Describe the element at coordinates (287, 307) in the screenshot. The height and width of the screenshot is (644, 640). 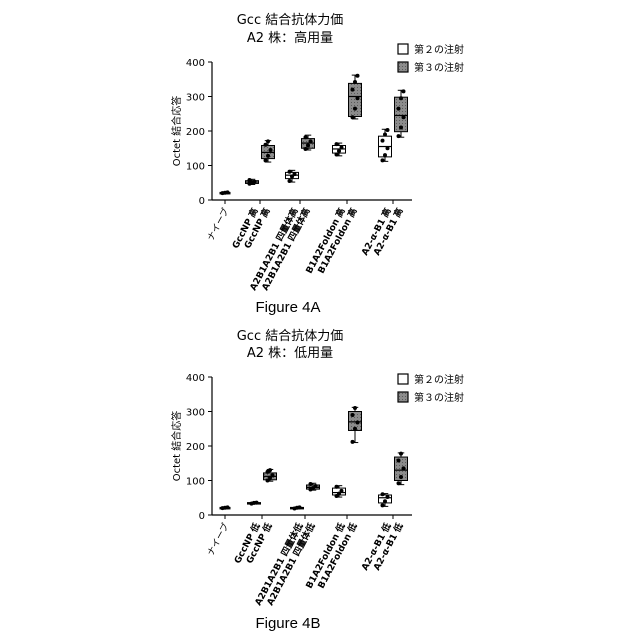
I see `figure-a-caption: Figure 4A` at that location.